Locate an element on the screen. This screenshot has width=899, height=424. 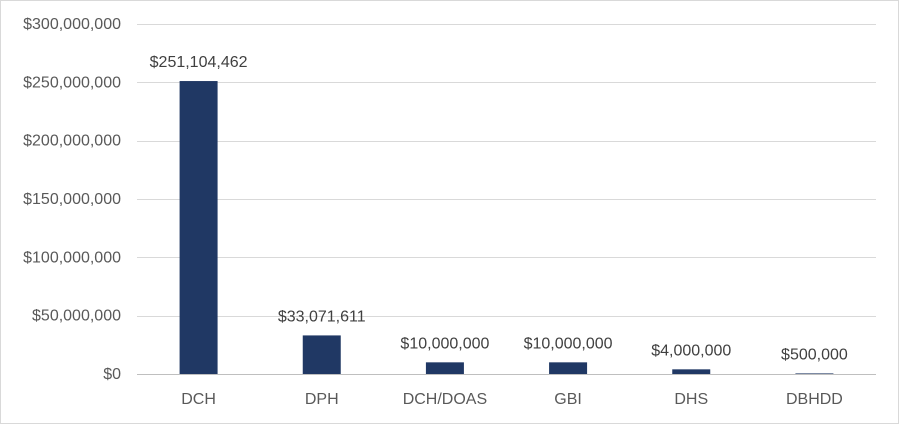
y-tick-label: $300,000,000 is located at coordinates (72, 24).